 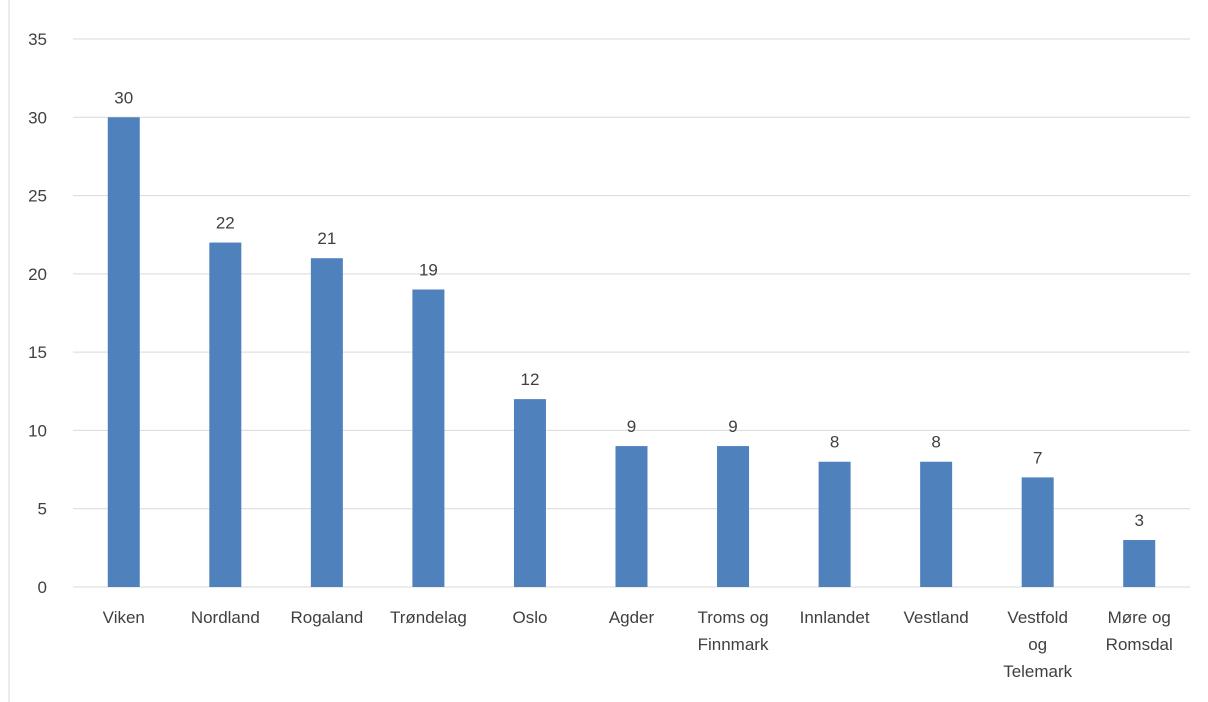 What do you see at coordinates (225, 223) in the screenshot?
I see `data-label: 22` at bounding box center [225, 223].